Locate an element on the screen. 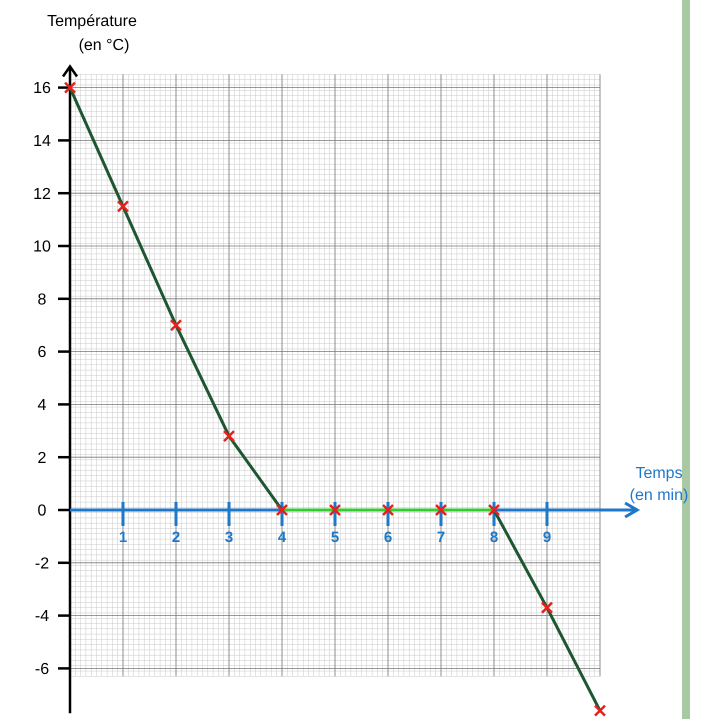  y-tick-label: 10 is located at coordinates (42, 247).